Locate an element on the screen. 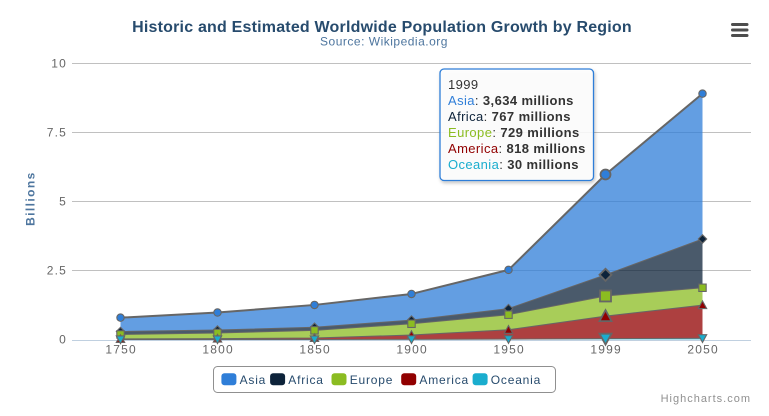 The height and width of the screenshot is (416, 769). svg-text: Asia: 3,634 millions is located at coordinates (511, 100).